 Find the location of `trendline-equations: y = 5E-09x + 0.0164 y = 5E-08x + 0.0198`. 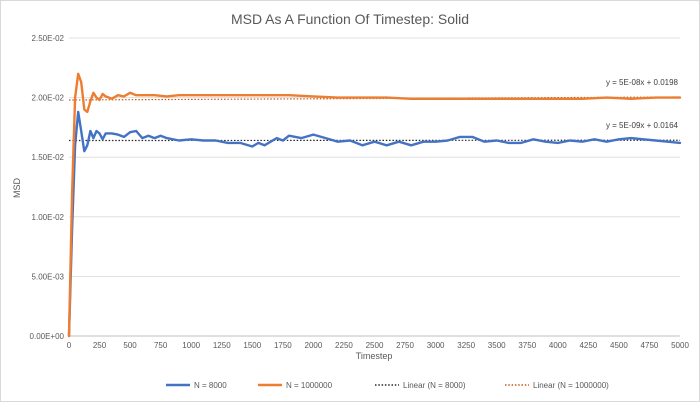

trendline-equations: y = 5E-09x + 0.0164 y = 5E-08x + 0.0198 is located at coordinates (642, 104).